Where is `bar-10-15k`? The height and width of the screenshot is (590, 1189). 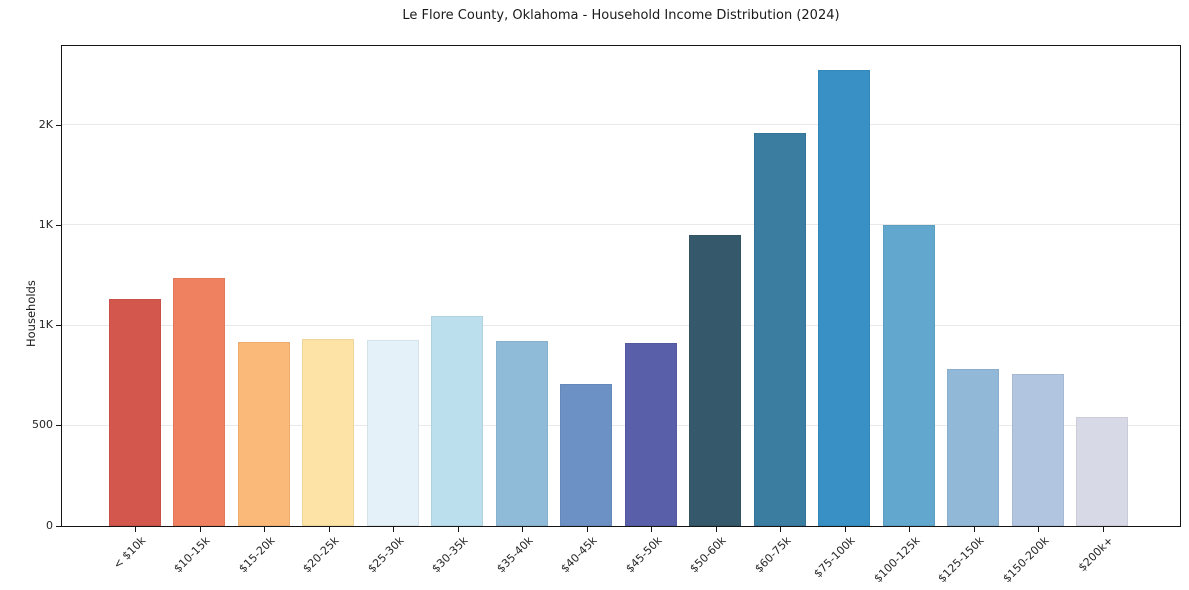
bar-10-15k is located at coordinates (199, 402).